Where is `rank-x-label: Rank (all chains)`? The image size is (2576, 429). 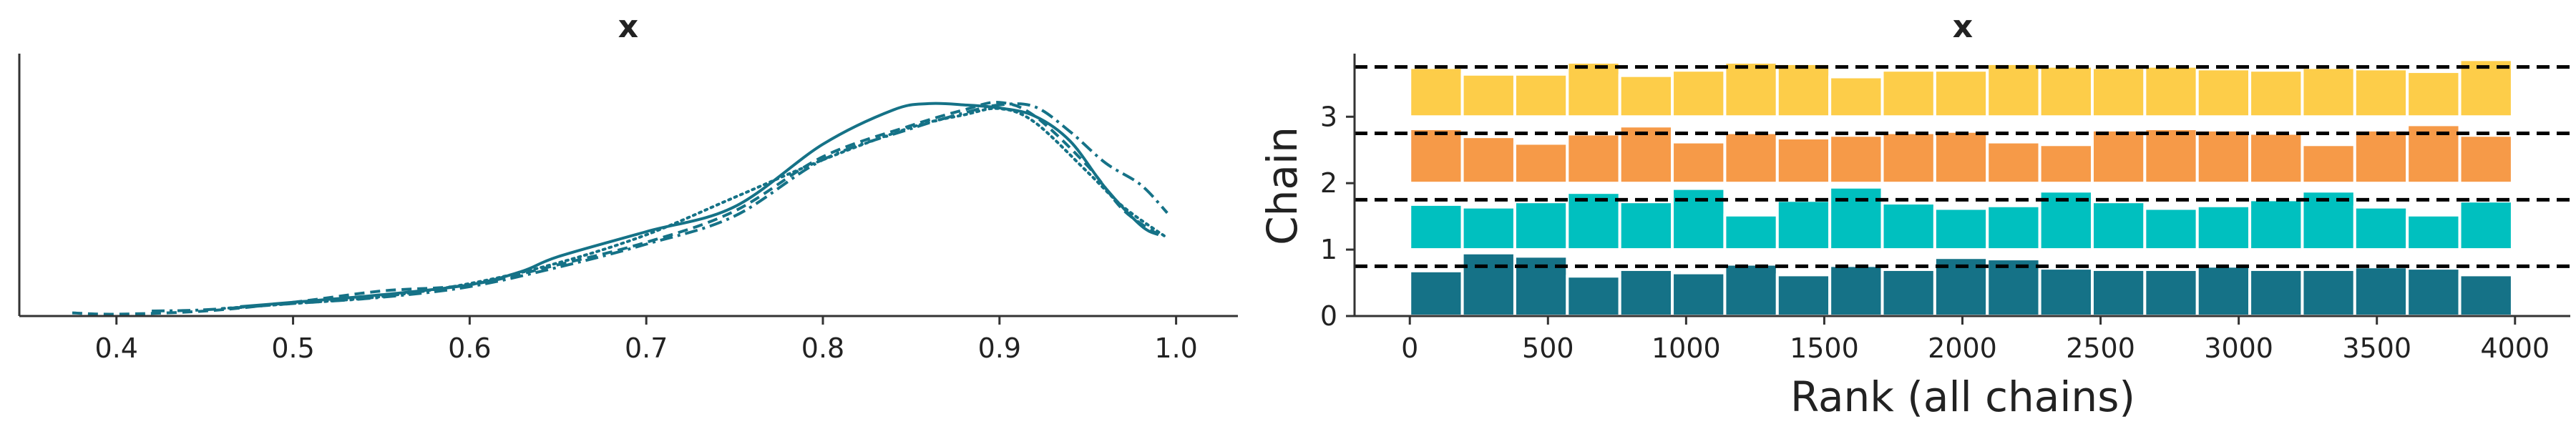
rank-x-label: Rank (all chains) is located at coordinates (1962, 397).